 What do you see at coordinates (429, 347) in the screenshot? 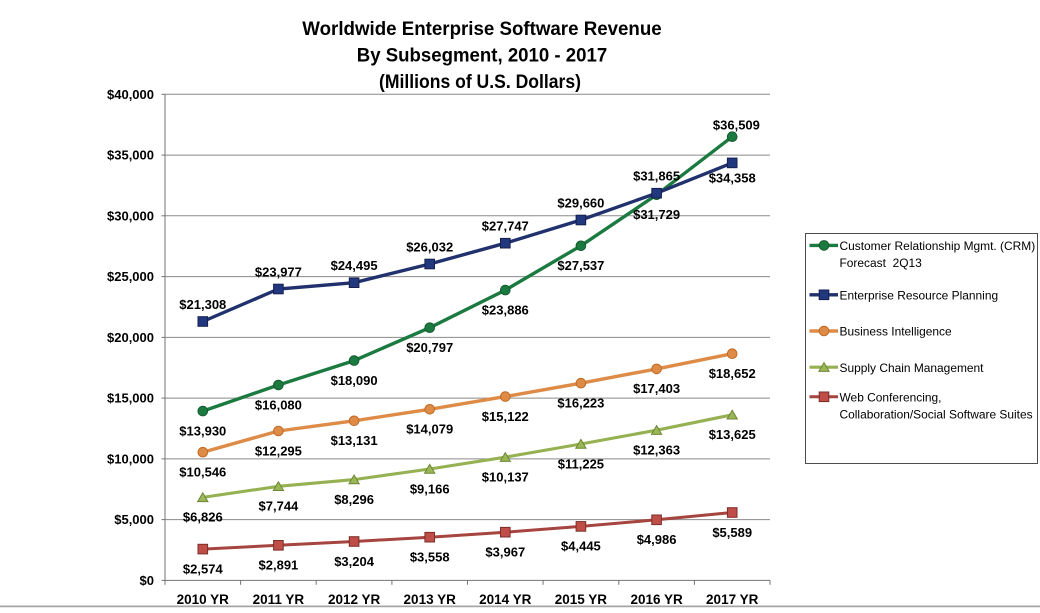
I see `svg-text: $20,797` at bounding box center [429, 347].